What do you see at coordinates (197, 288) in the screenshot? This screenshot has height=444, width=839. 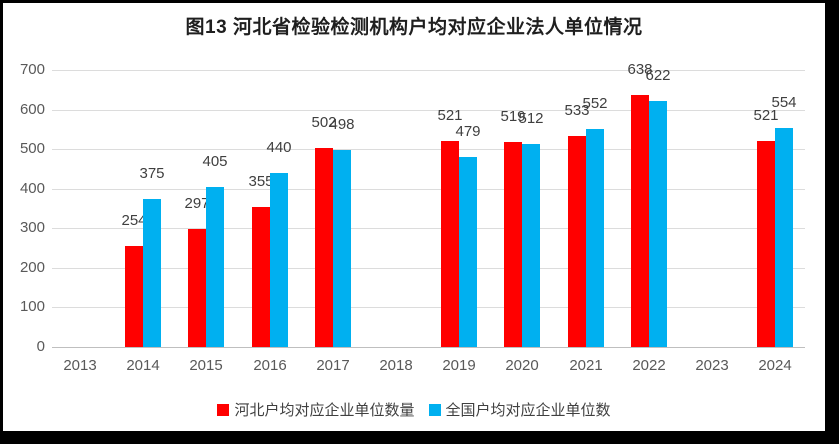 I see `bar-hebei-2015` at bounding box center [197, 288].